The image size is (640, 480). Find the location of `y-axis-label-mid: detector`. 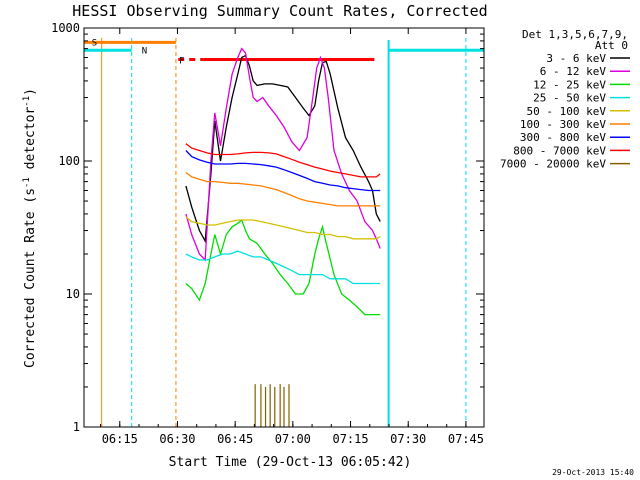

y-axis-label-mid: detector is located at coordinates (30, 142).